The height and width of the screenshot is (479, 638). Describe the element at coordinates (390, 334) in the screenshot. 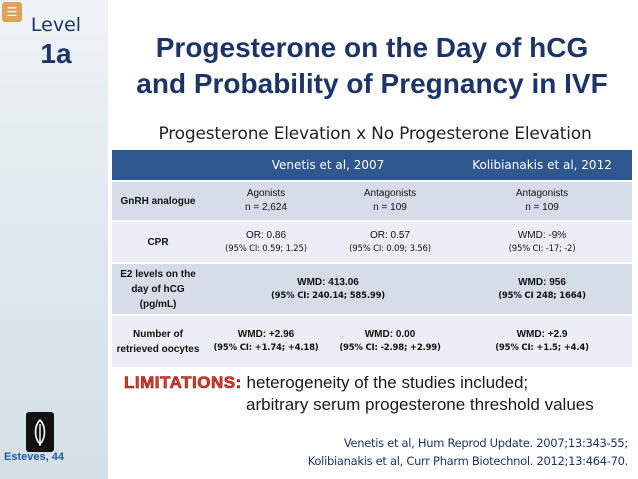

I see `cell-main: WMD: 0.00` at that location.